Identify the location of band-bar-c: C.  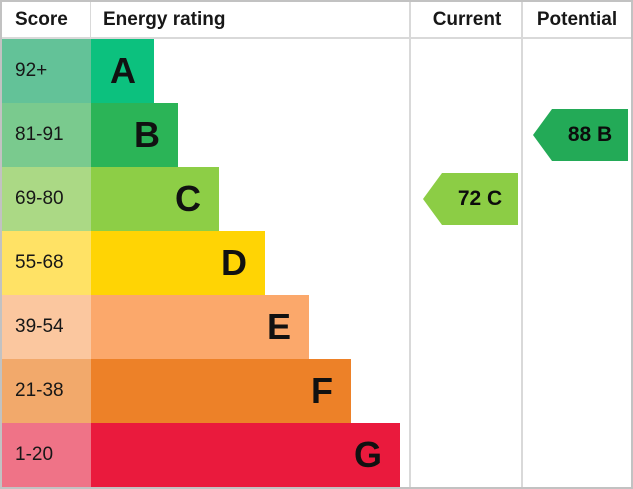
(155, 199).